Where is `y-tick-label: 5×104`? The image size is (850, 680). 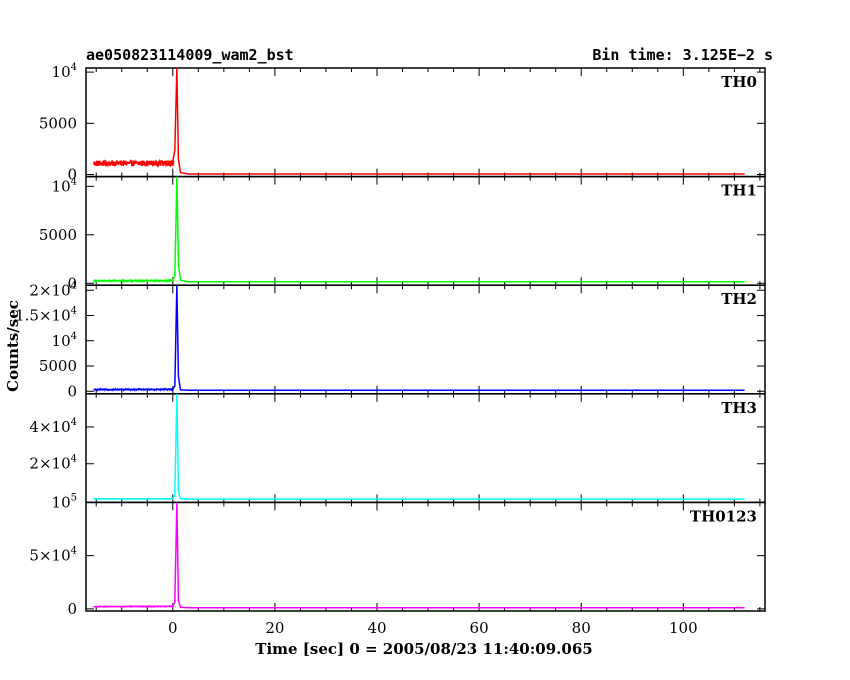 y-tick-label: 5×104 is located at coordinates (53, 555).